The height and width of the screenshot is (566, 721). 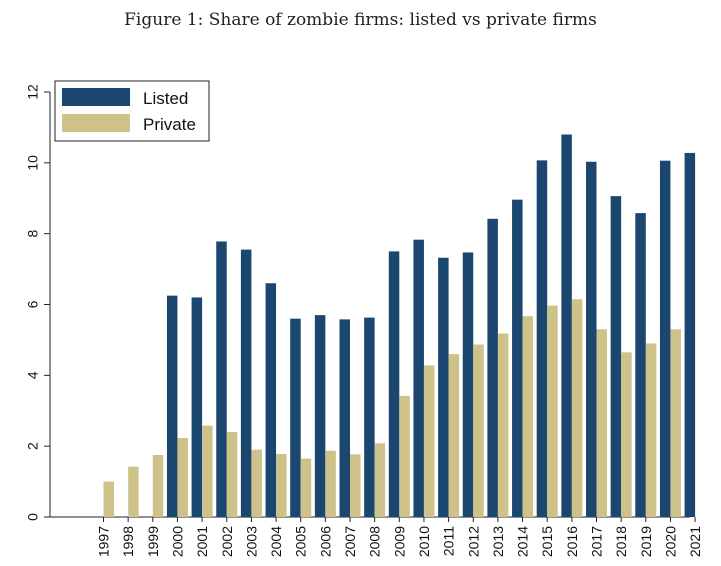 I want to click on x-tick-label: 2016, so click(x=572, y=541).